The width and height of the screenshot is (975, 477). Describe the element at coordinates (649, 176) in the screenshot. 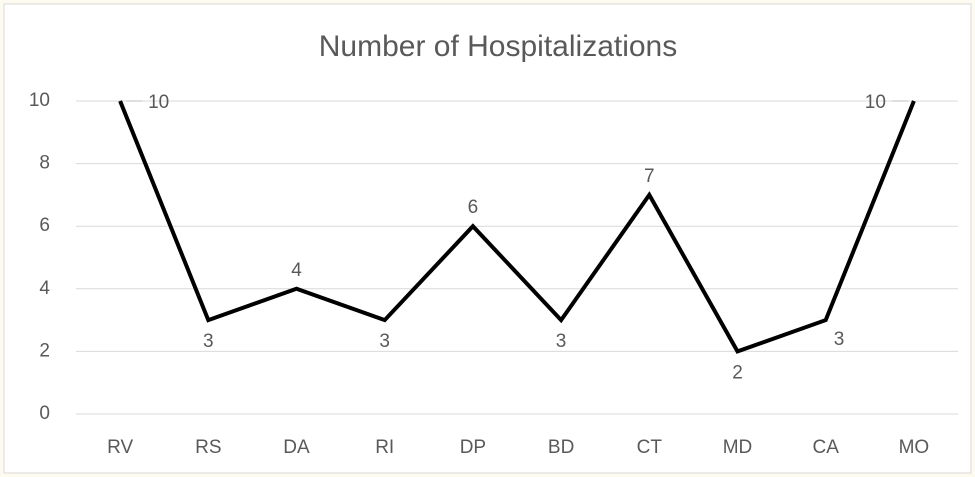

I see `data-label: 7` at that location.